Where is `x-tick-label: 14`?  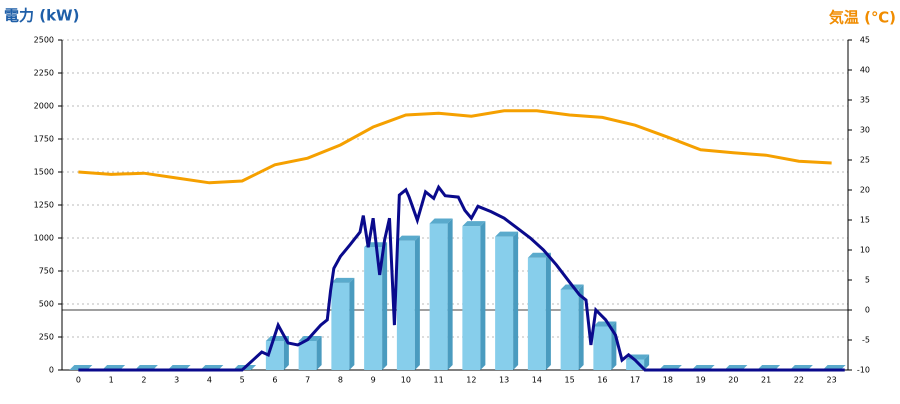
x-tick-label: 14 is located at coordinates (537, 380).